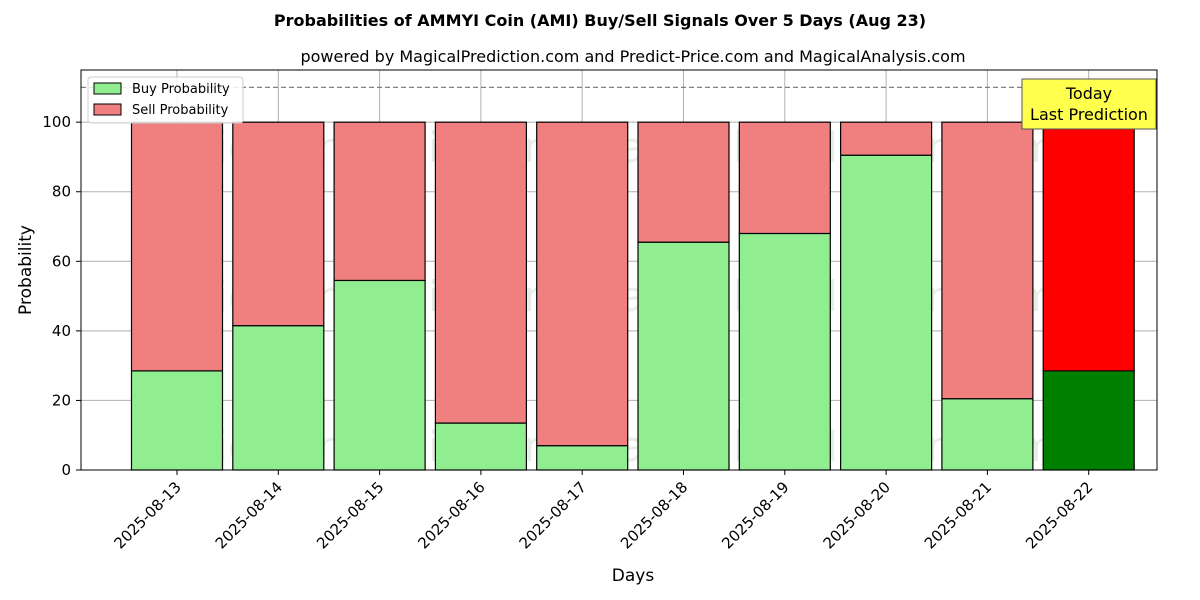 The image size is (1200, 600). I want to click on y-tick-label: 60, so click(61, 261).